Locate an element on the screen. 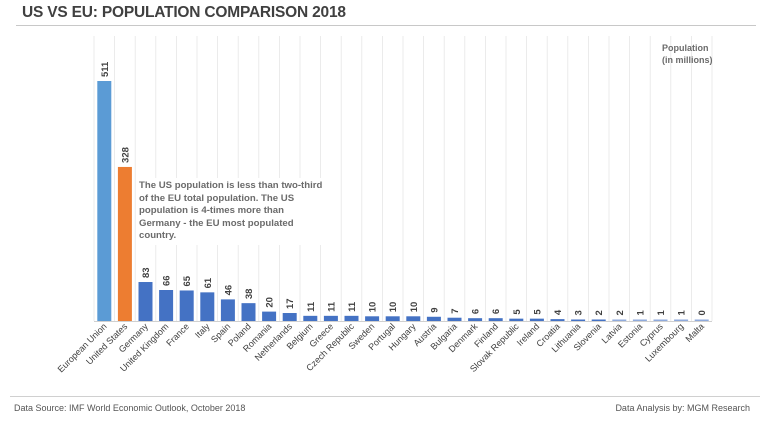 The width and height of the screenshot is (768, 426). data-label: 9 is located at coordinates (434, 309).